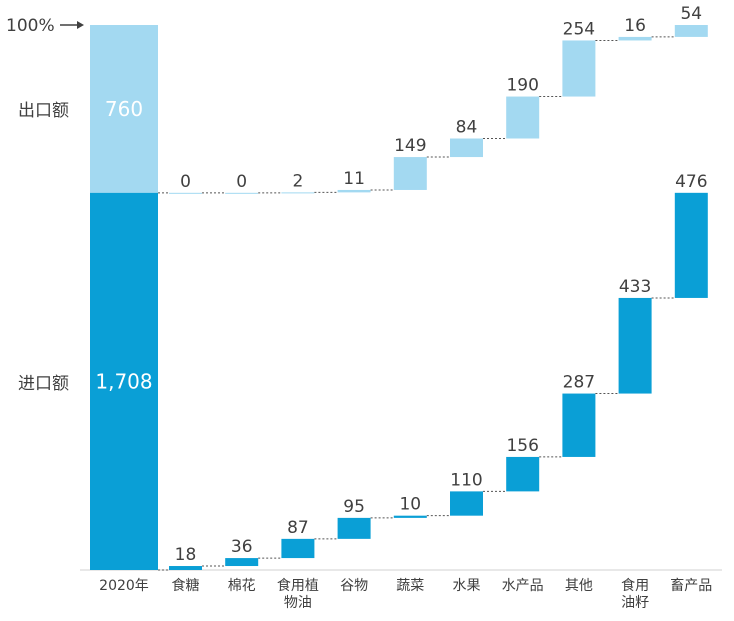  Describe the element at coordinates (43, 111) in the screenshot. I see `export-series-label: 出口额` at that location.